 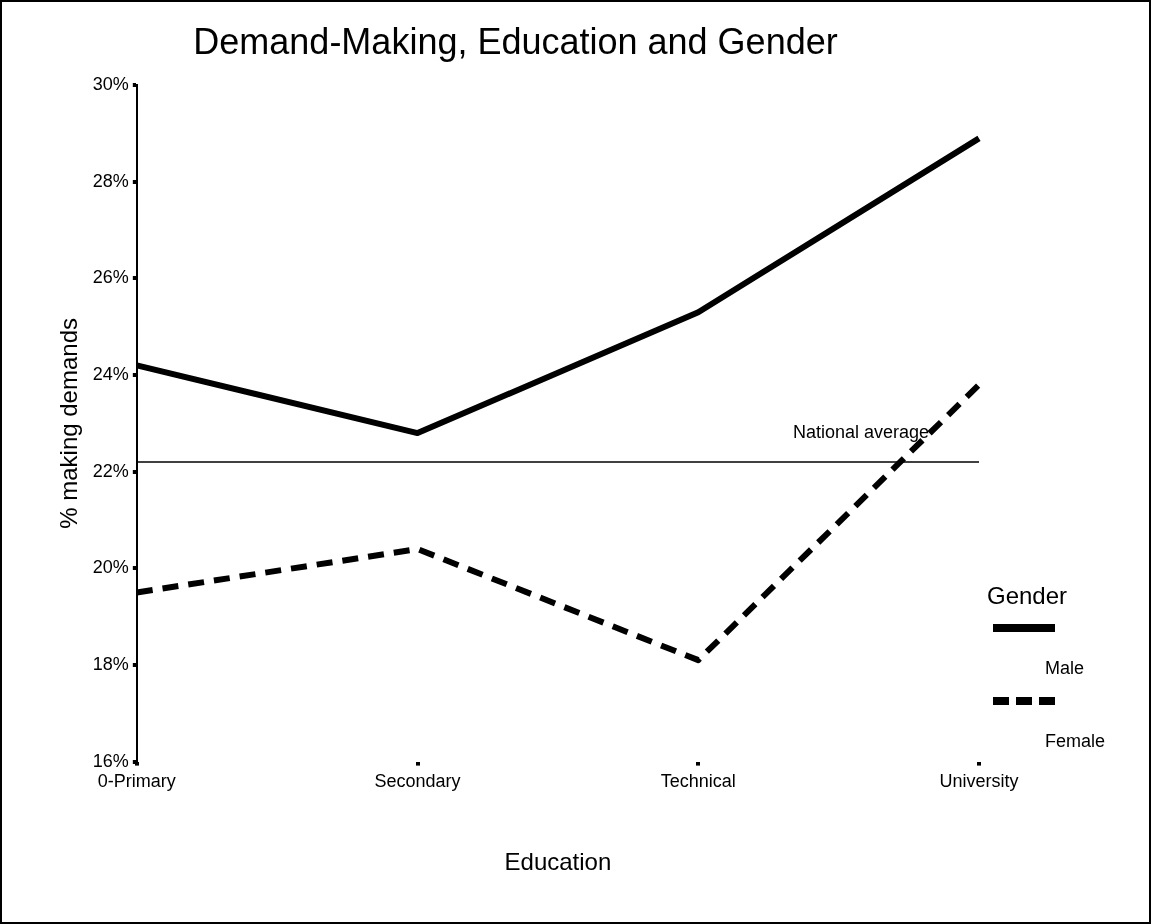 What do you see at coordinates (698, 781) in the screenshot?
I see `x-tick-label: Technical` at bounding box center [698, 781].